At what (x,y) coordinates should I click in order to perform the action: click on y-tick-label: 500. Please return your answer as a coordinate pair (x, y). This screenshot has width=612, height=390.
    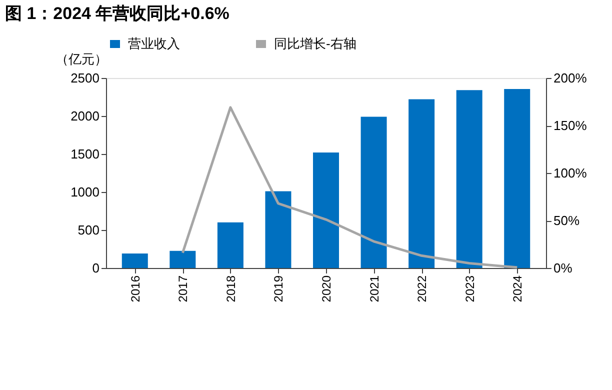
    Looking at the image, I should click on (89, 230).